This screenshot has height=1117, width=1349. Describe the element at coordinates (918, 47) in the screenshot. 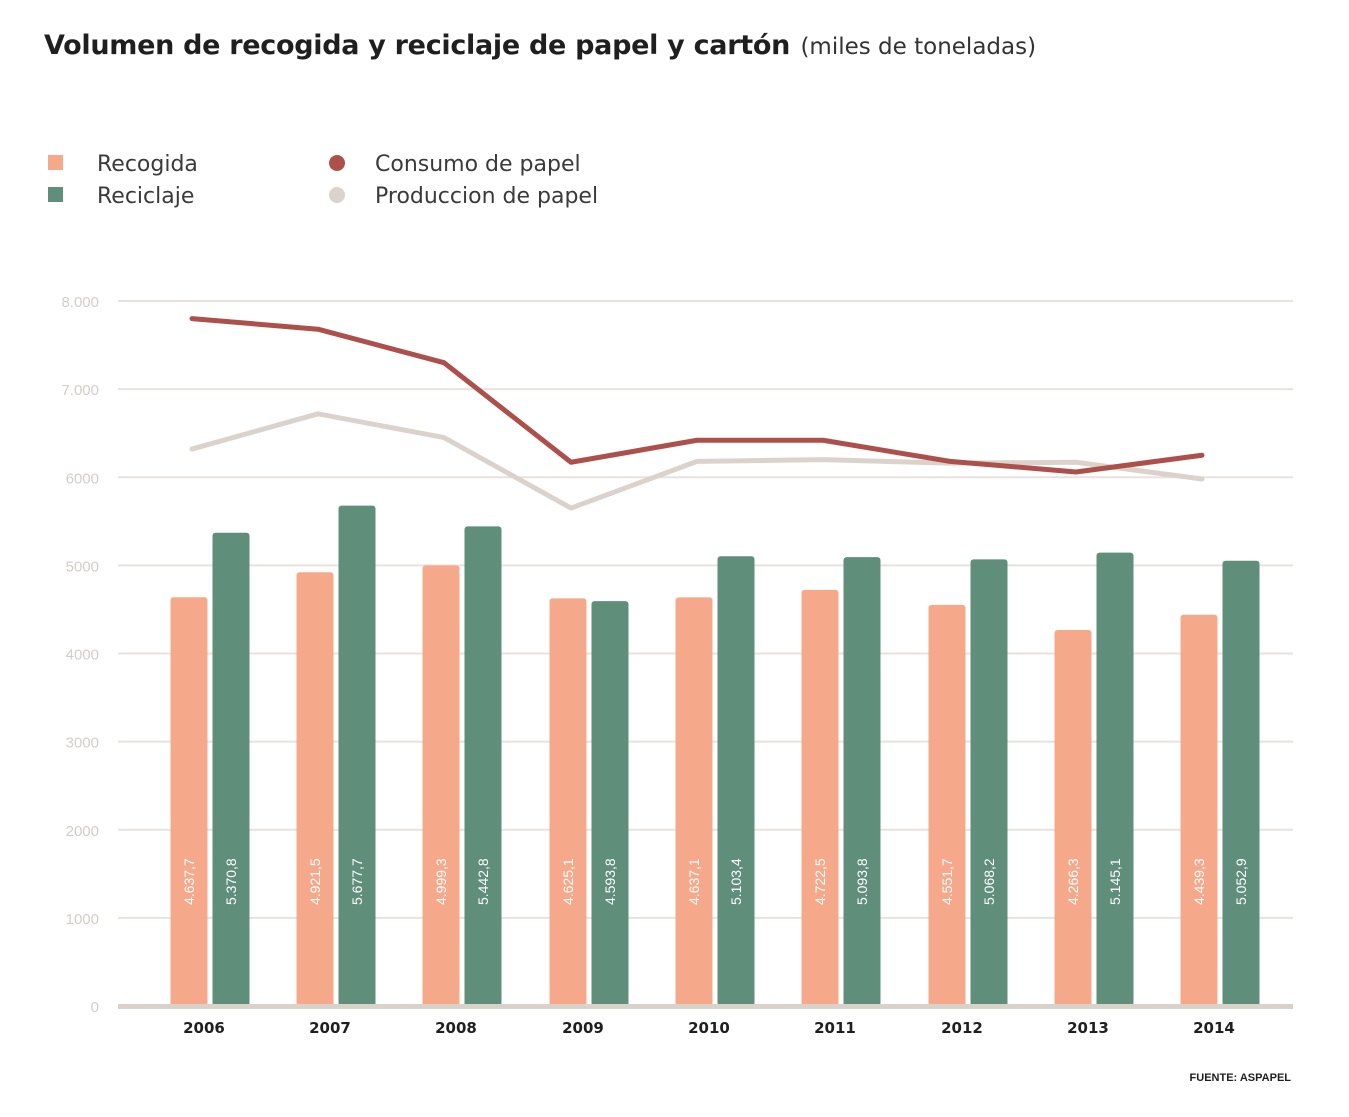

I see `chart-subtitle: (miles de toneladas)` at that location.